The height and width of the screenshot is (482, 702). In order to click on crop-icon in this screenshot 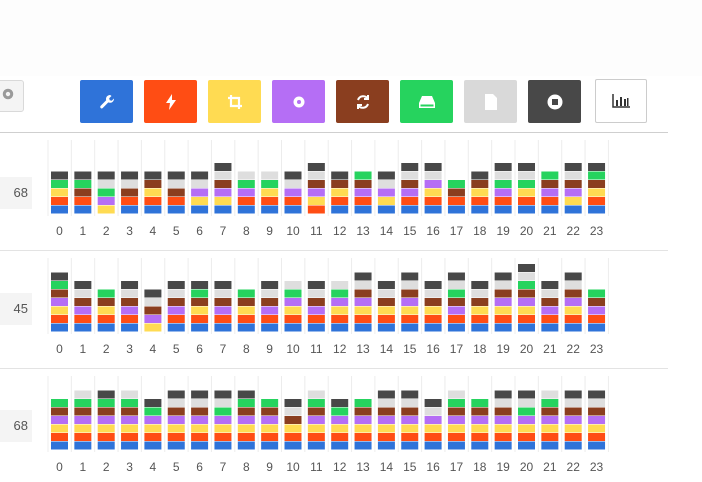, I will do `click(234, 101)`.